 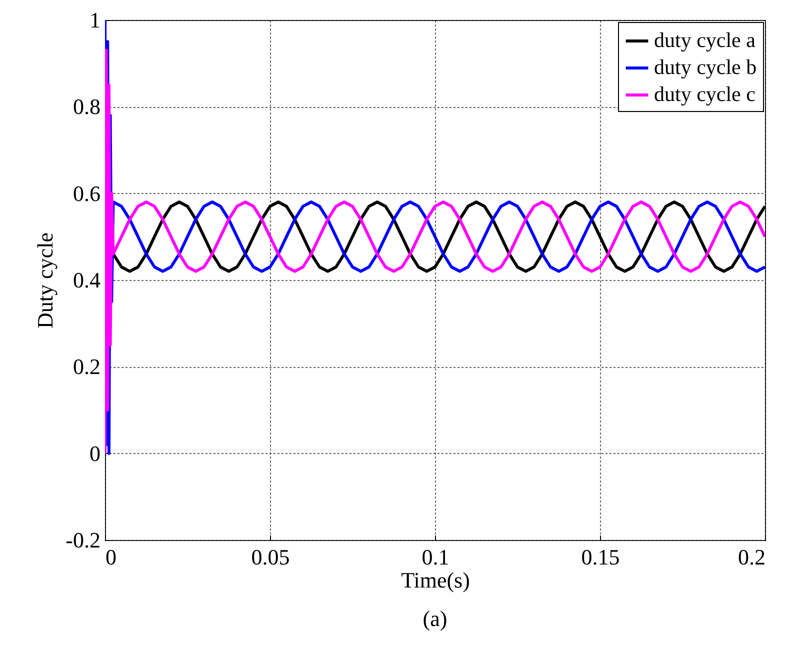 I want to click on y-tick-label: 0, so click(x=95, y=453).